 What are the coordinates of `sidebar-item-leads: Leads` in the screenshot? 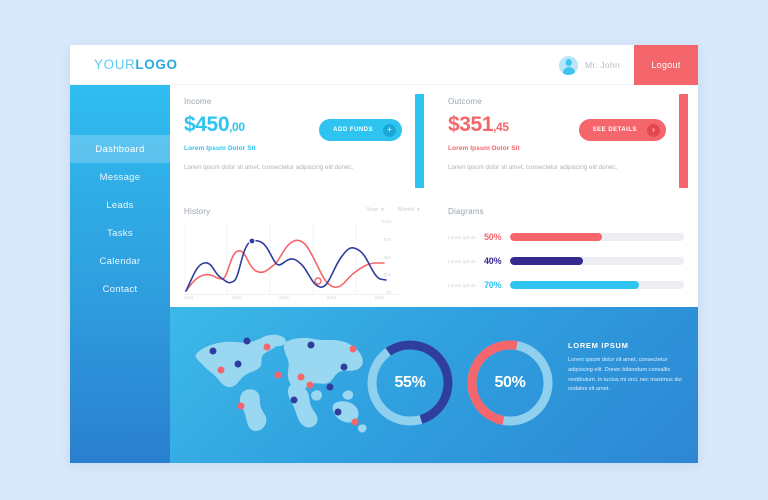 It's located at (120, 205).